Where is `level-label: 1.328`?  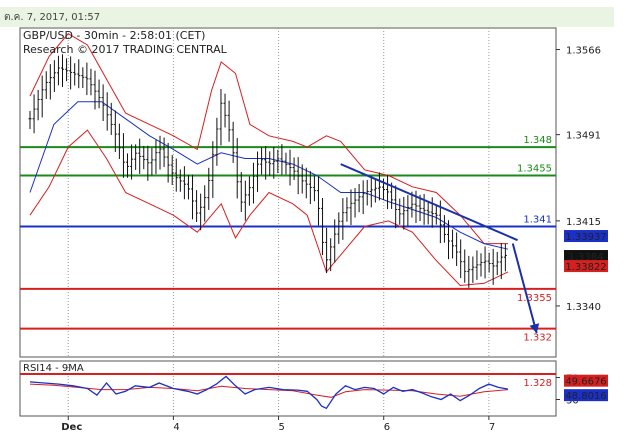
level-label: 1.328 is located at coordinates (537, 383).